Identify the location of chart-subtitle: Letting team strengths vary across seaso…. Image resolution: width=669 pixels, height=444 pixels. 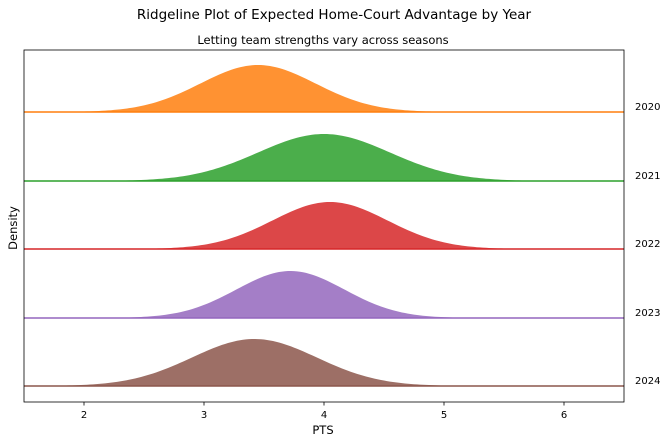
(322, 40).